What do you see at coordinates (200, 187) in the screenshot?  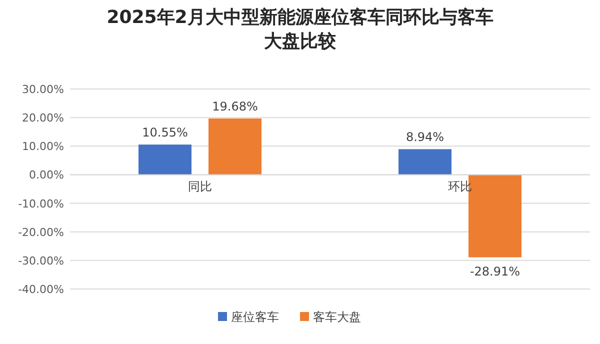 I see `x-tick-label: 同比` at bounding box center [200, 187].